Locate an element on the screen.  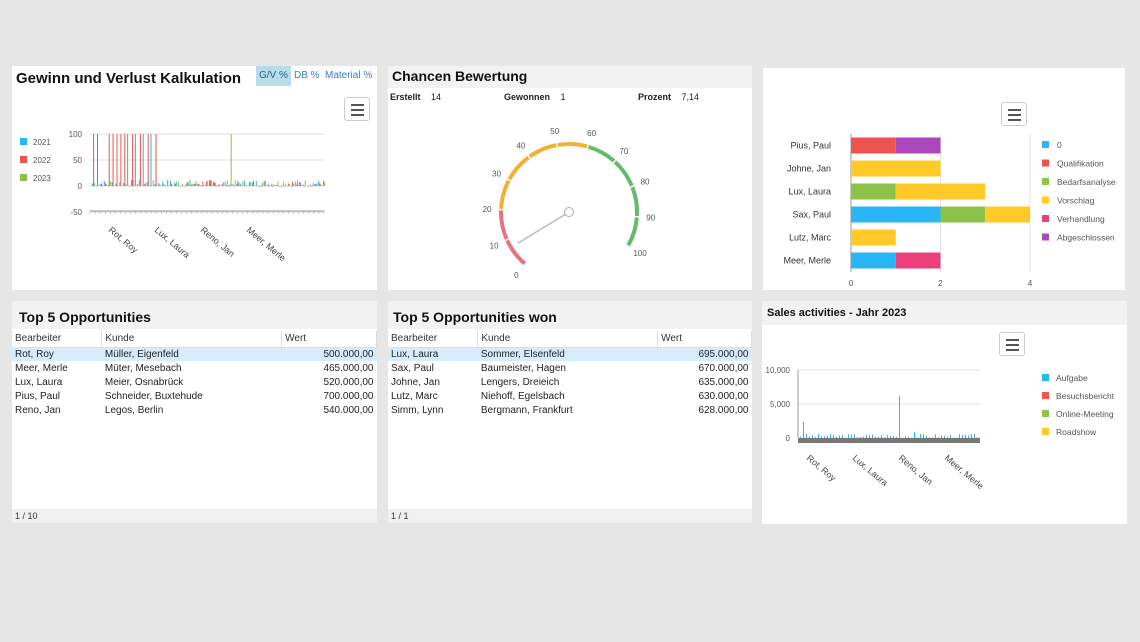
erstellt-value: 14 is located at coordinates (436, 97).